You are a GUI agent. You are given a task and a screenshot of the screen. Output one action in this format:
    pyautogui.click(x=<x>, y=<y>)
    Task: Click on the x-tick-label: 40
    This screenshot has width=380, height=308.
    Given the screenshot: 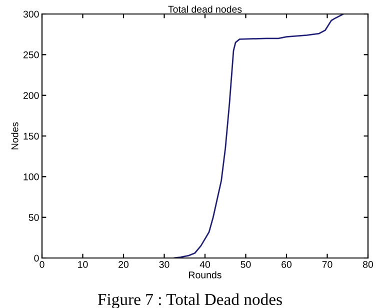 What is the action you would take?
    pyautogui.click(x=205, y=264)
    